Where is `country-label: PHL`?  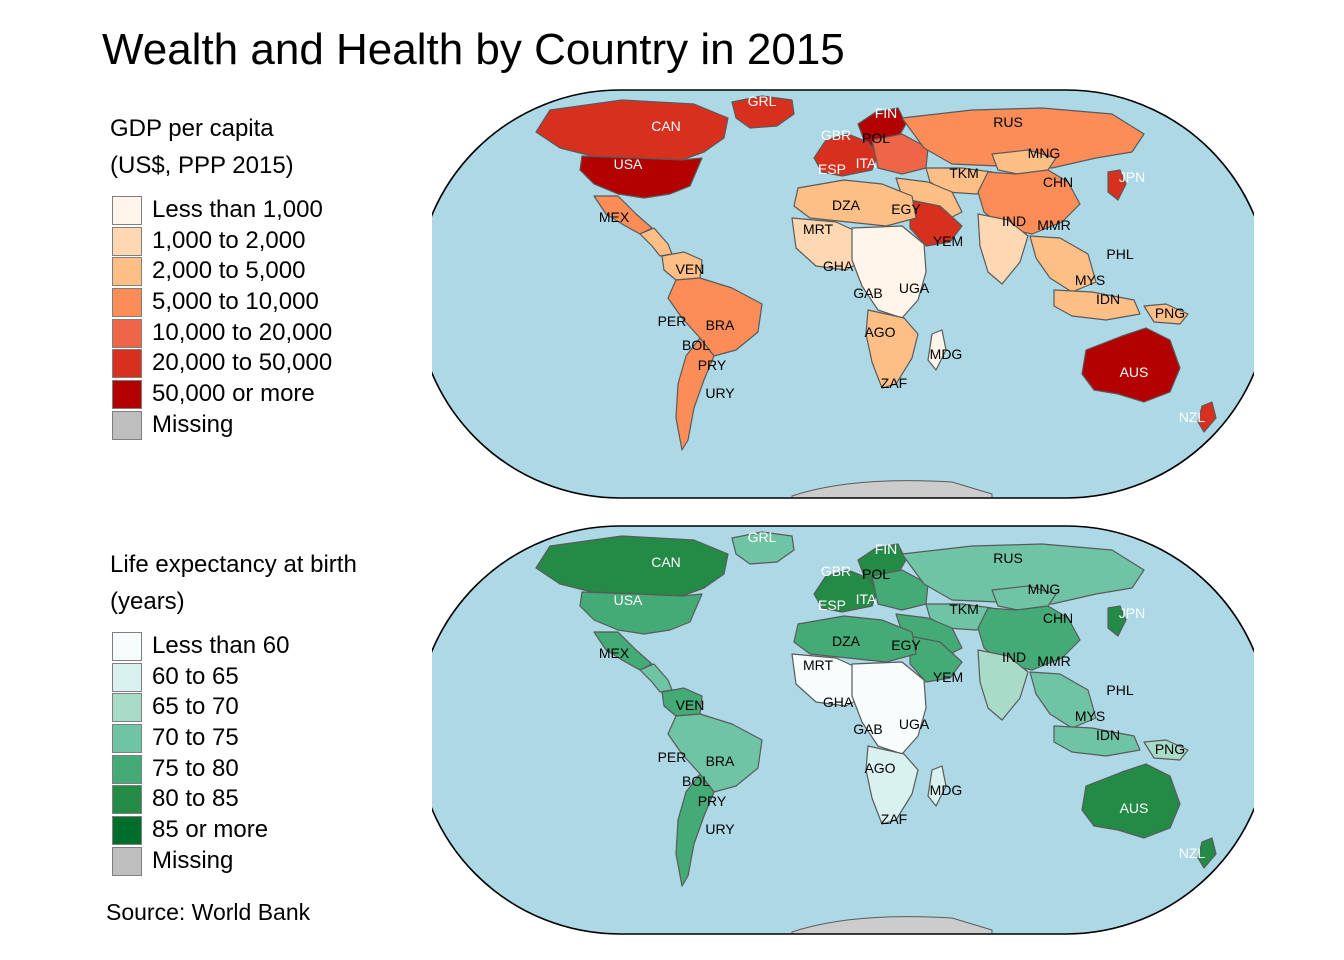
country-label: PHL is located at coordinates (1119, 690).